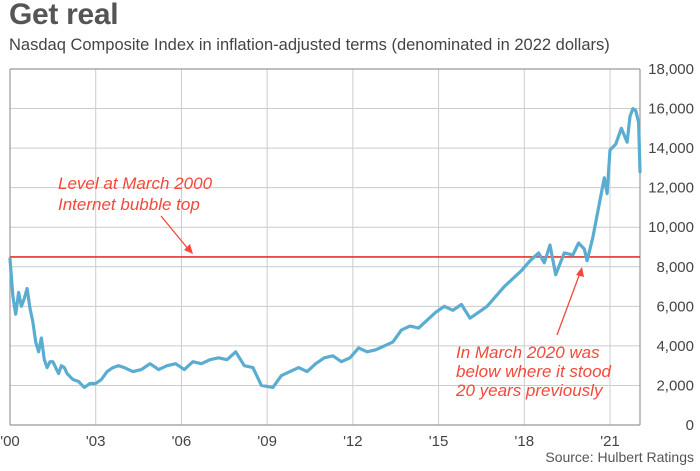 This screenshot has height=471, width=700. What do you see at coordinates (439, 441) in the screenshot?
I see `x-tick-label: '15` at bounding box center [439, 441].